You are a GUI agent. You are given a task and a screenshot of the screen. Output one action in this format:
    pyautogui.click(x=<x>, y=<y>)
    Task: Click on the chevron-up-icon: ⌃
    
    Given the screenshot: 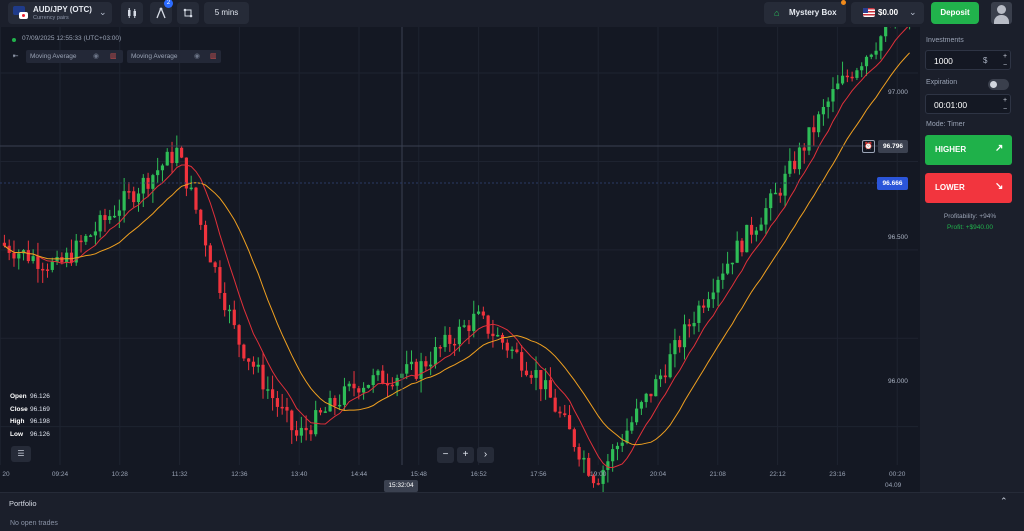 What is the action you would take?
    pyautogui.click(x=1004, y=501)
    